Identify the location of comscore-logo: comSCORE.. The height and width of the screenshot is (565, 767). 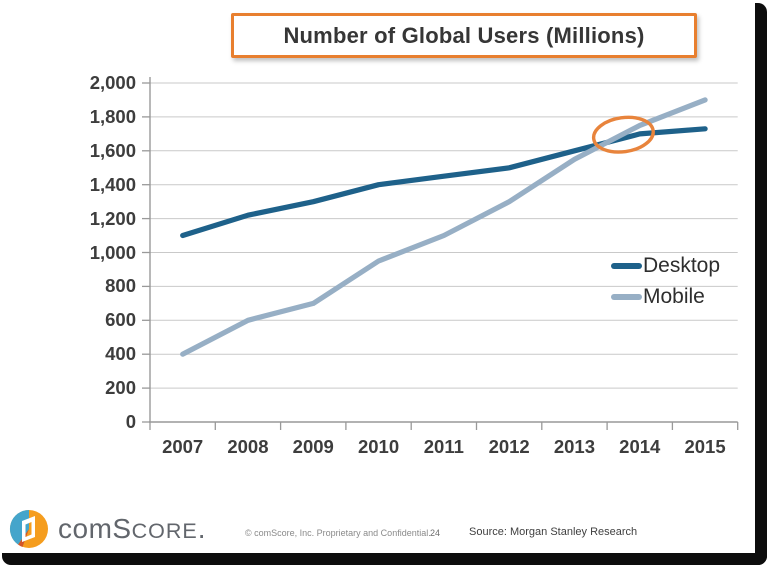
(107, 529).